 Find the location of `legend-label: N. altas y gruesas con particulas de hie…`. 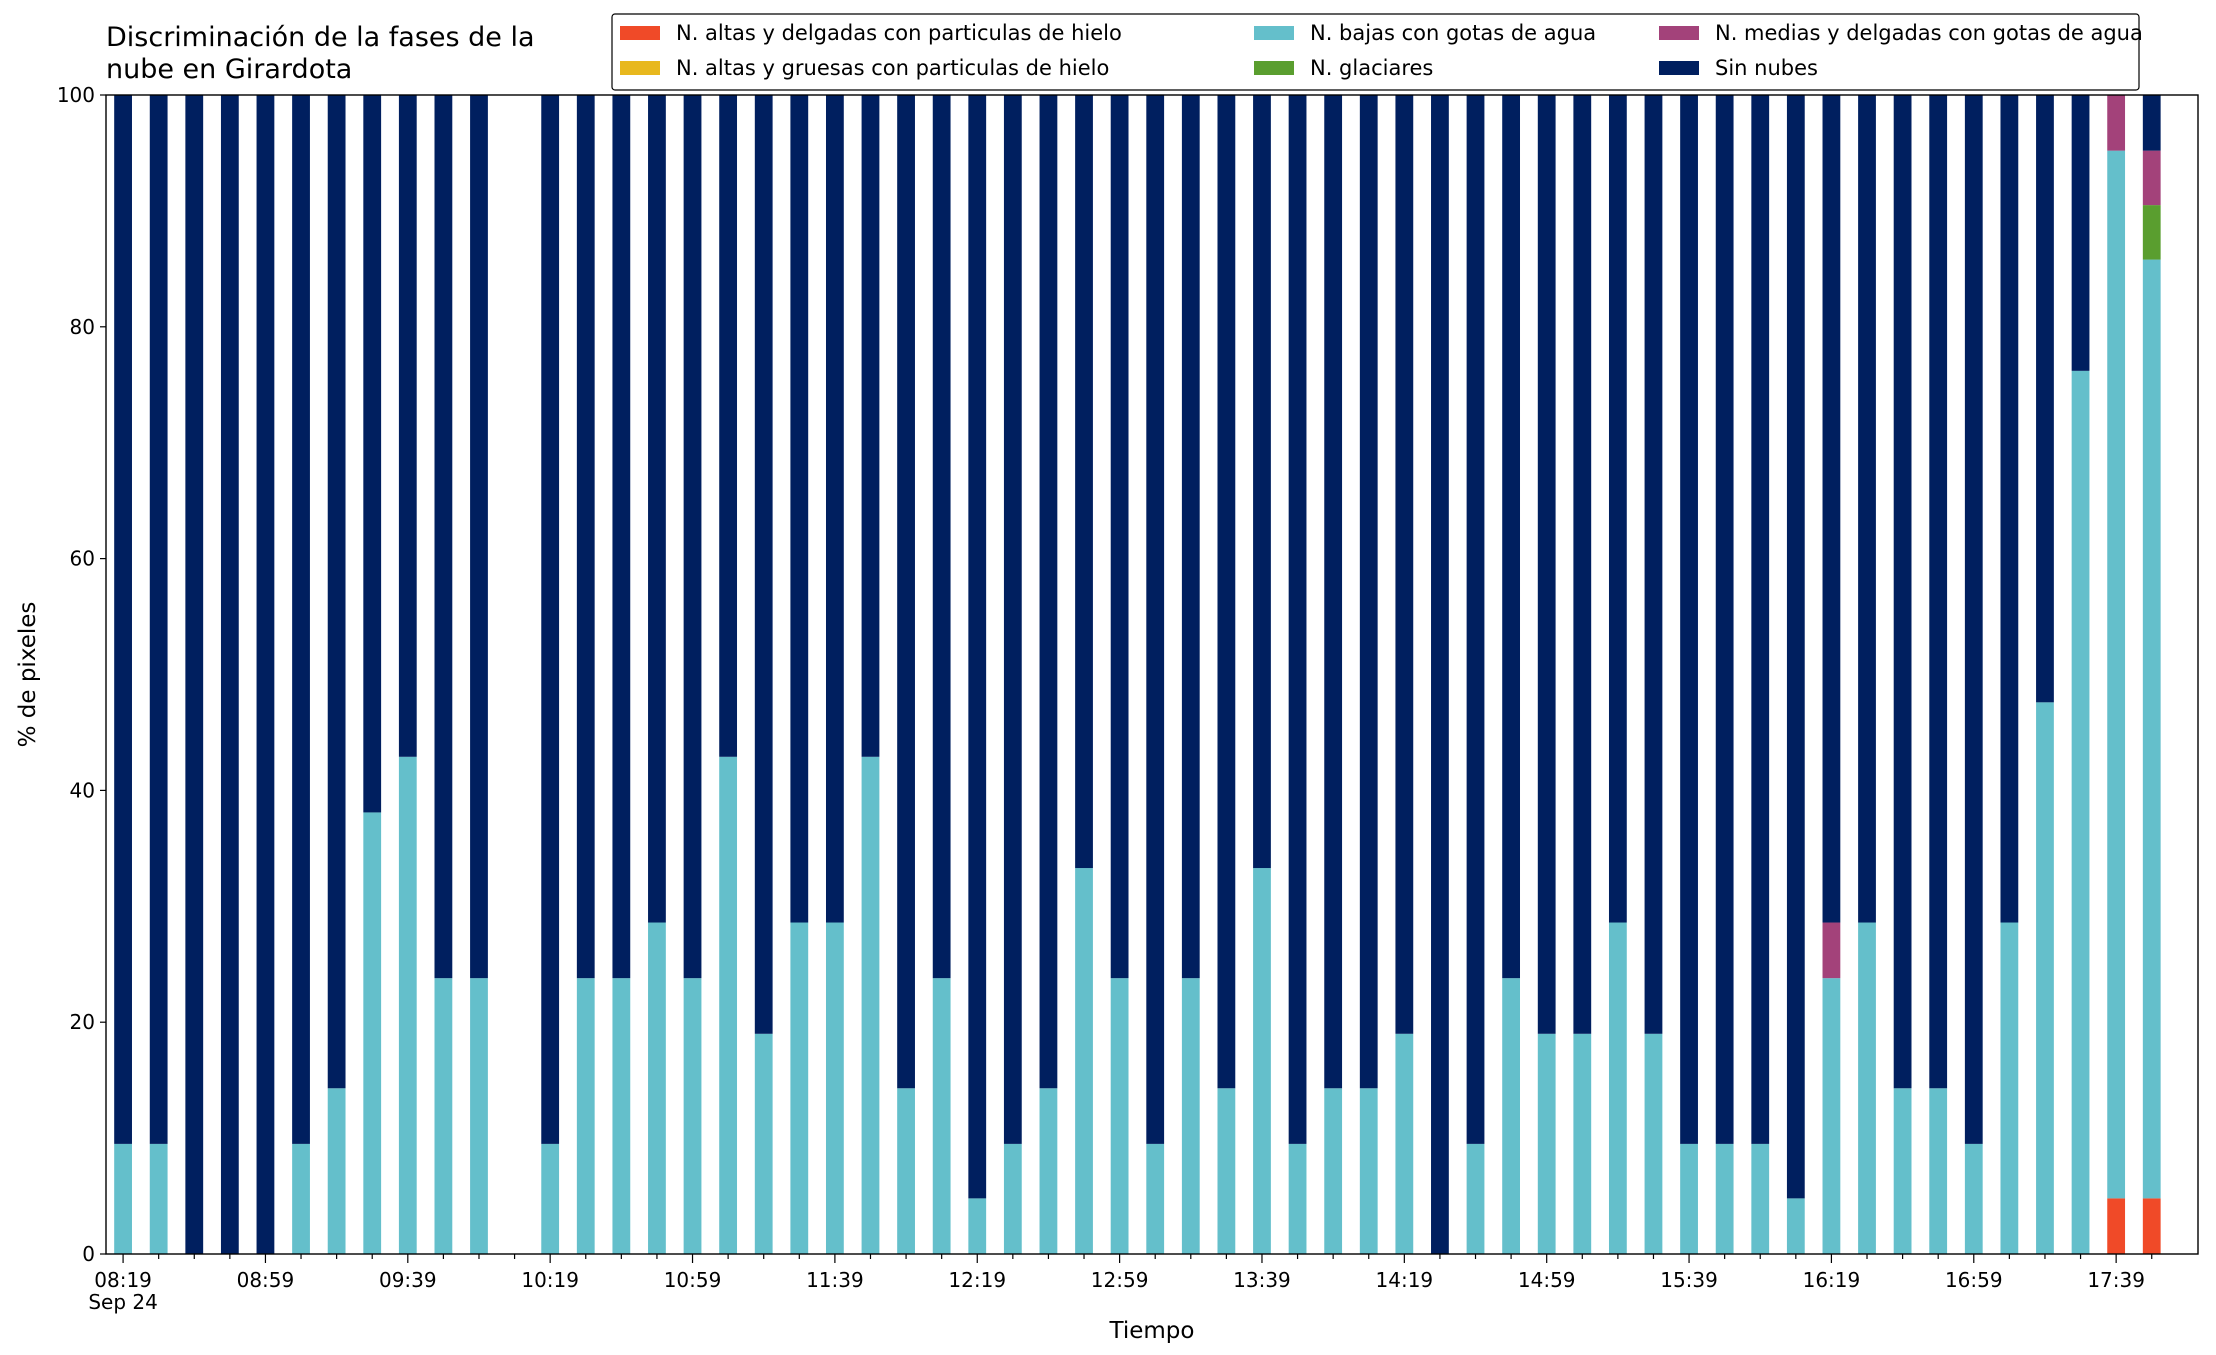

legend-label: N. altas y gruesas con particulas de hie… is located at coordinates (892, 68).